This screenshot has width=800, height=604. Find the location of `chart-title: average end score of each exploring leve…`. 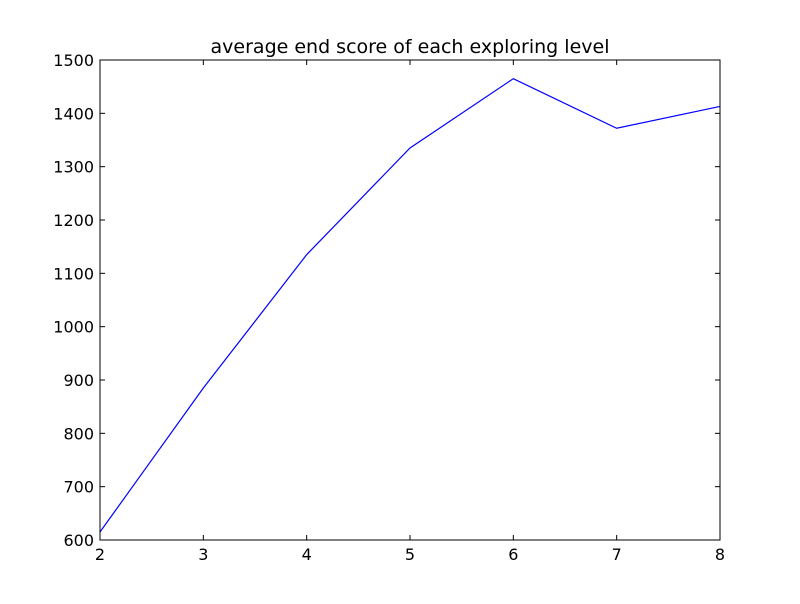

chart-title: average end score of each exploring leve… is located at coordinates (410, 47).